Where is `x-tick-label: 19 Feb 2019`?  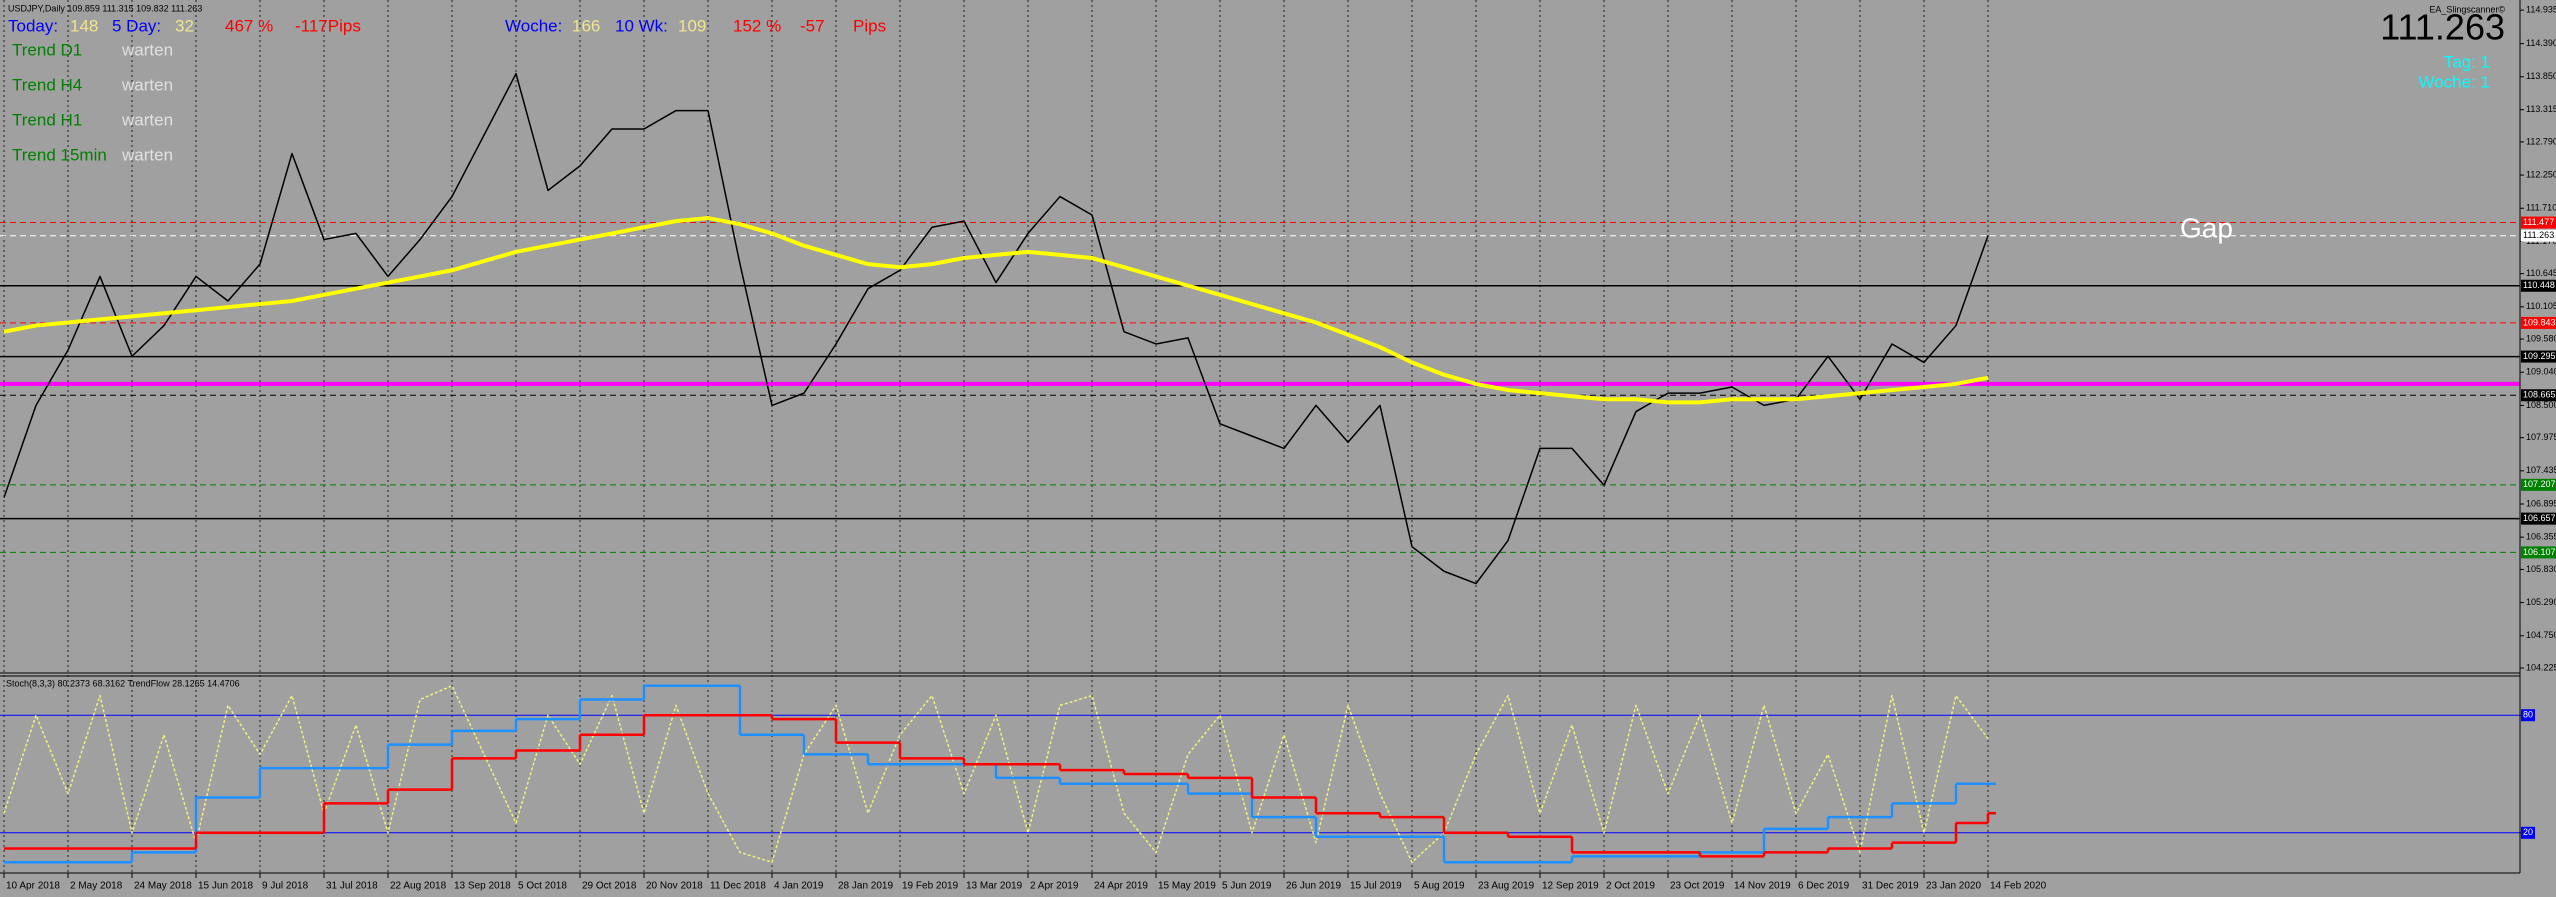
x-tick-label: 19 Feb 2019 is located at coordinates (930, 886).